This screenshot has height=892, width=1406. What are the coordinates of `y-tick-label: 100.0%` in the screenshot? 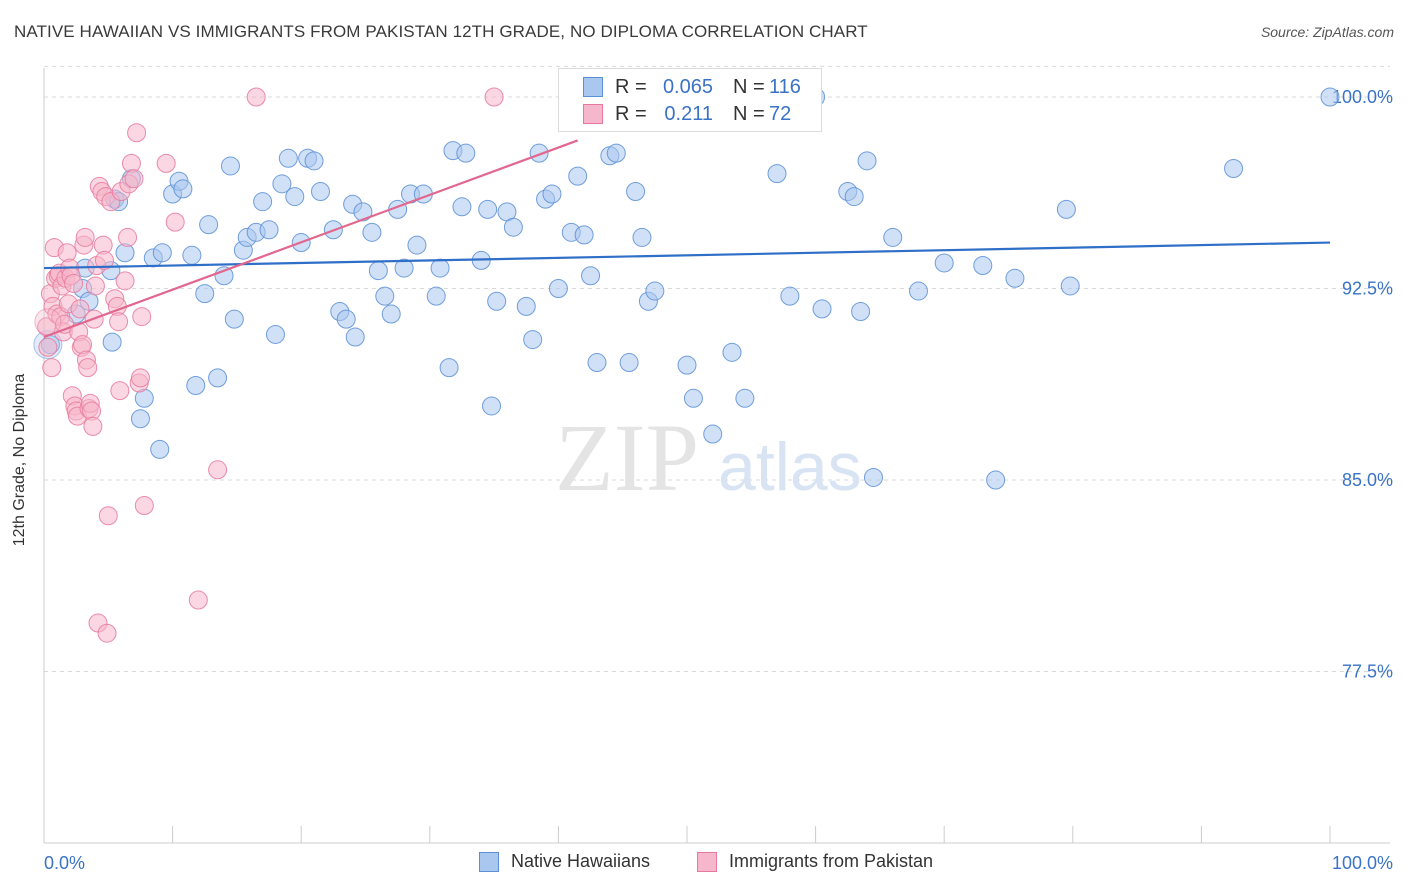 It's located at (1362, 97).